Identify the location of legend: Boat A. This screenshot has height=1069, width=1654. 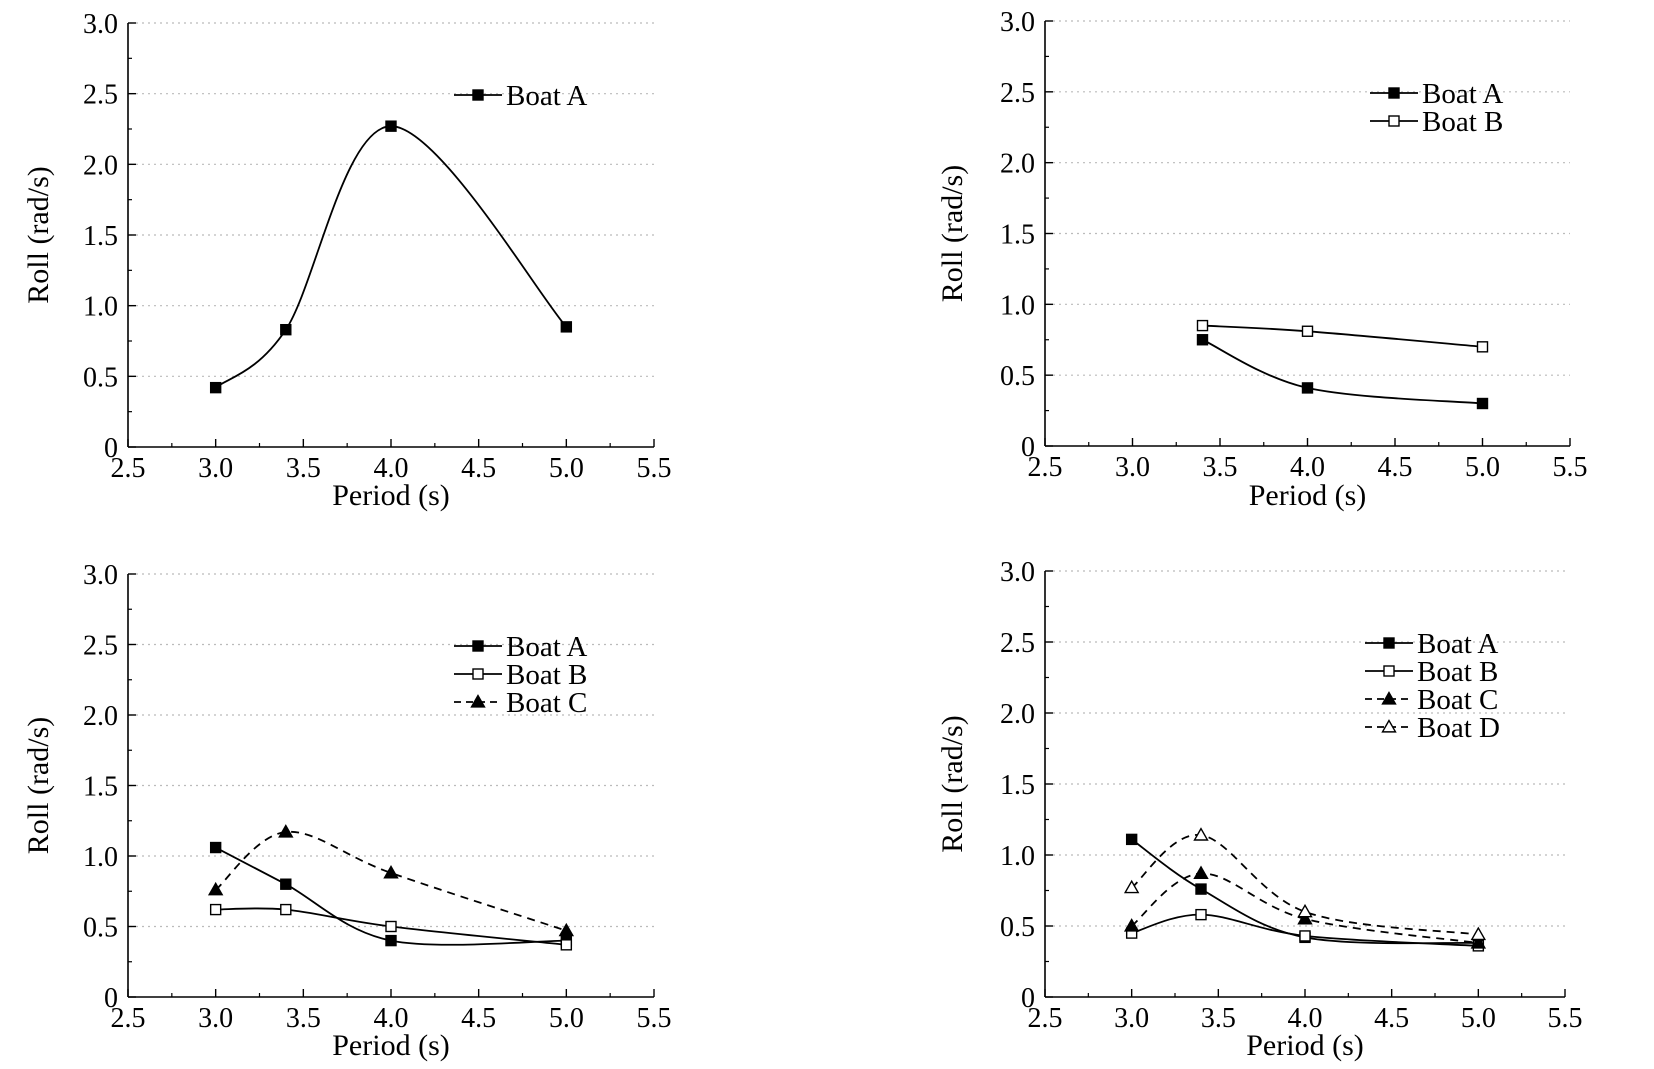
(520, 96).